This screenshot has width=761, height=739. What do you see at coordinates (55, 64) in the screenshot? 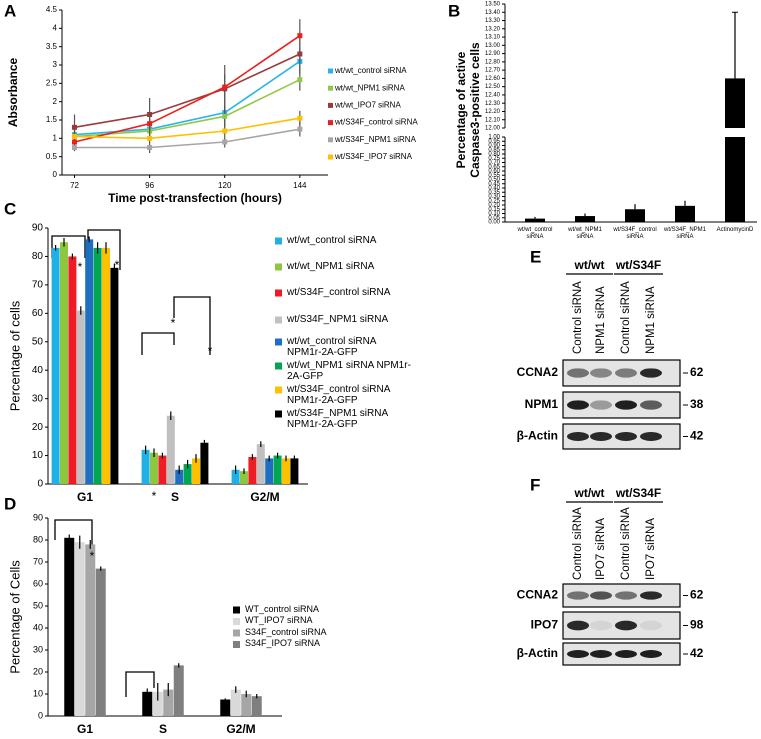
I see `y-tick-label: 3` at bounding box center [55, 64].